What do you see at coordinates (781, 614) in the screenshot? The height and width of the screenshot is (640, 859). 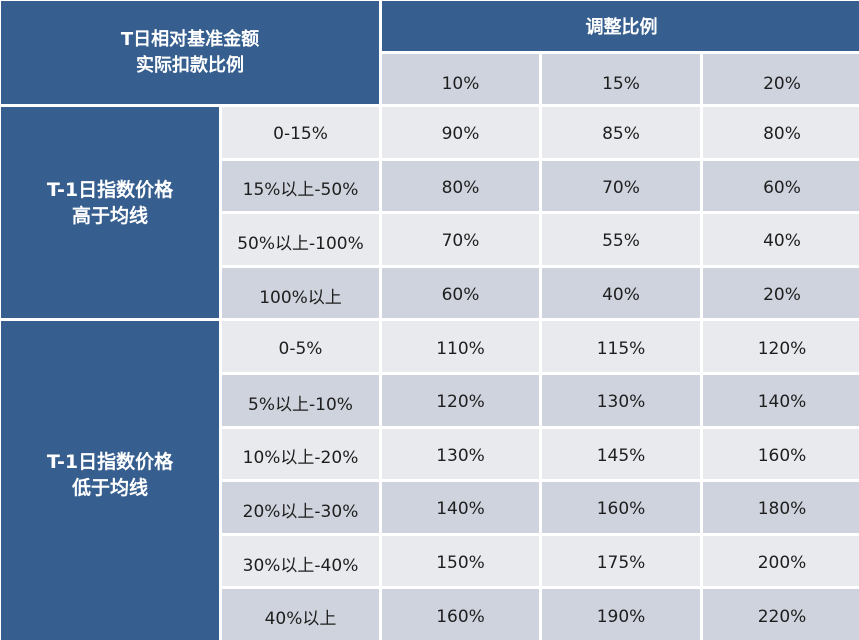 I see `value-cell: 220%` at bounding box center [781, 614].